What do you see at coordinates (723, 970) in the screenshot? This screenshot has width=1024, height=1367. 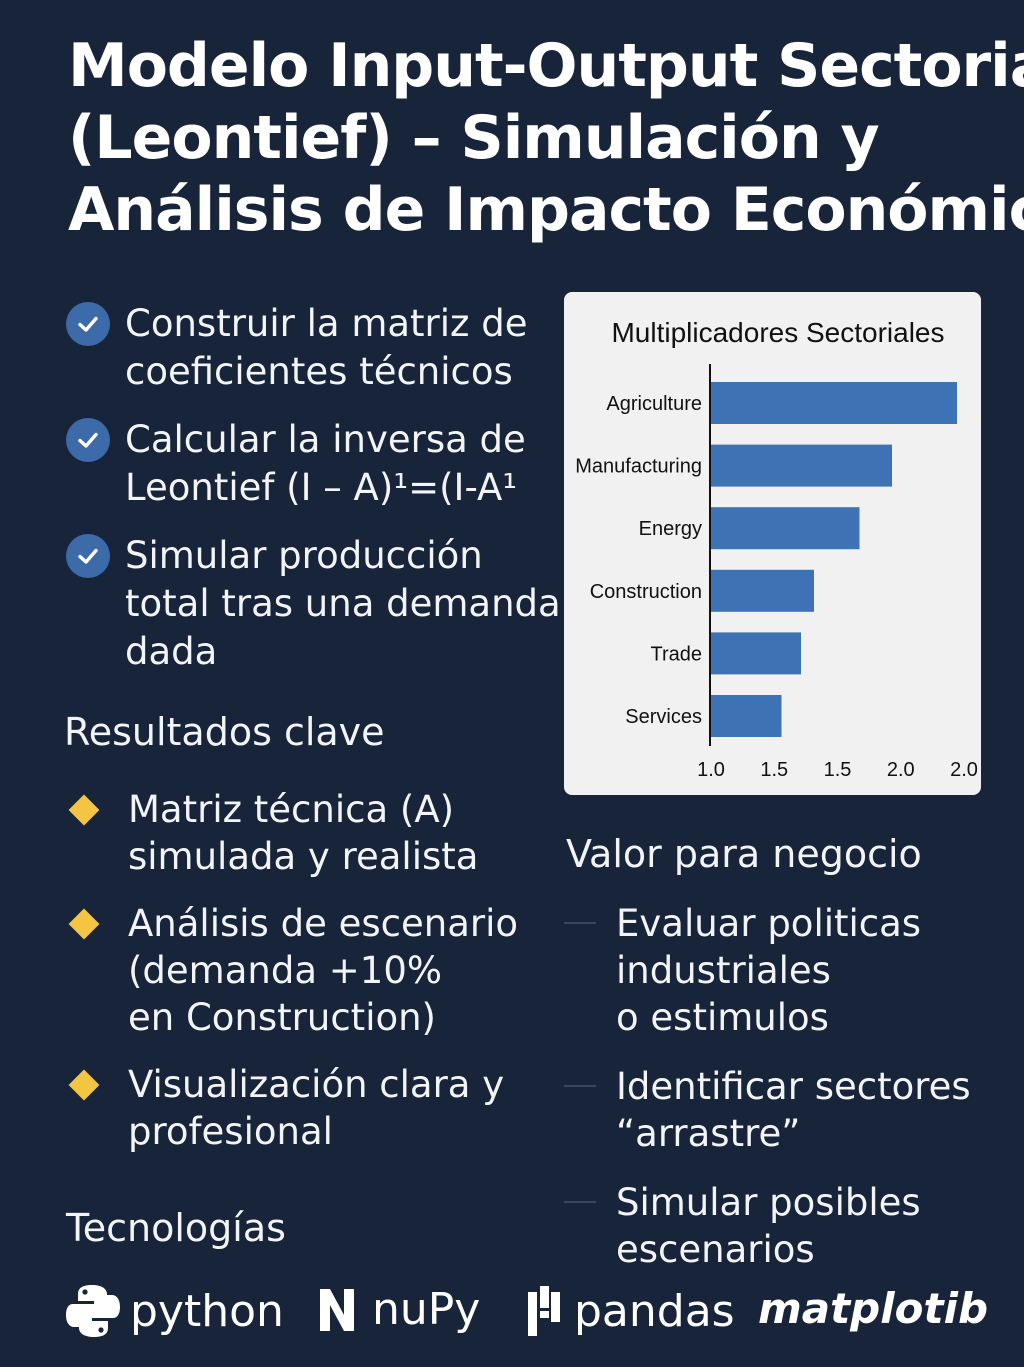 I see `business-line: industriales` at bounding box center [723, 970].